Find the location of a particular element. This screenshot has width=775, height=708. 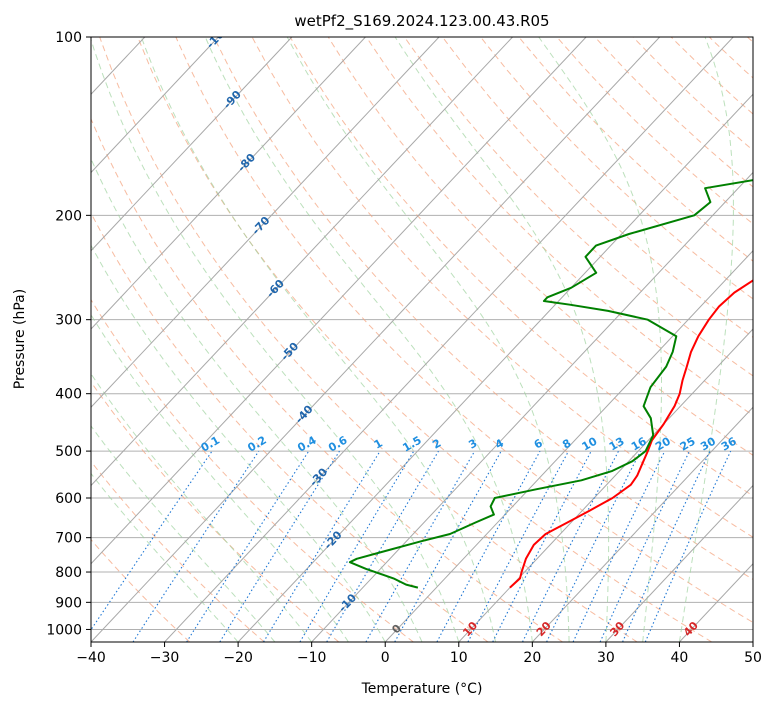

x-tick-label: 30 is located at coordinates (606, 658).